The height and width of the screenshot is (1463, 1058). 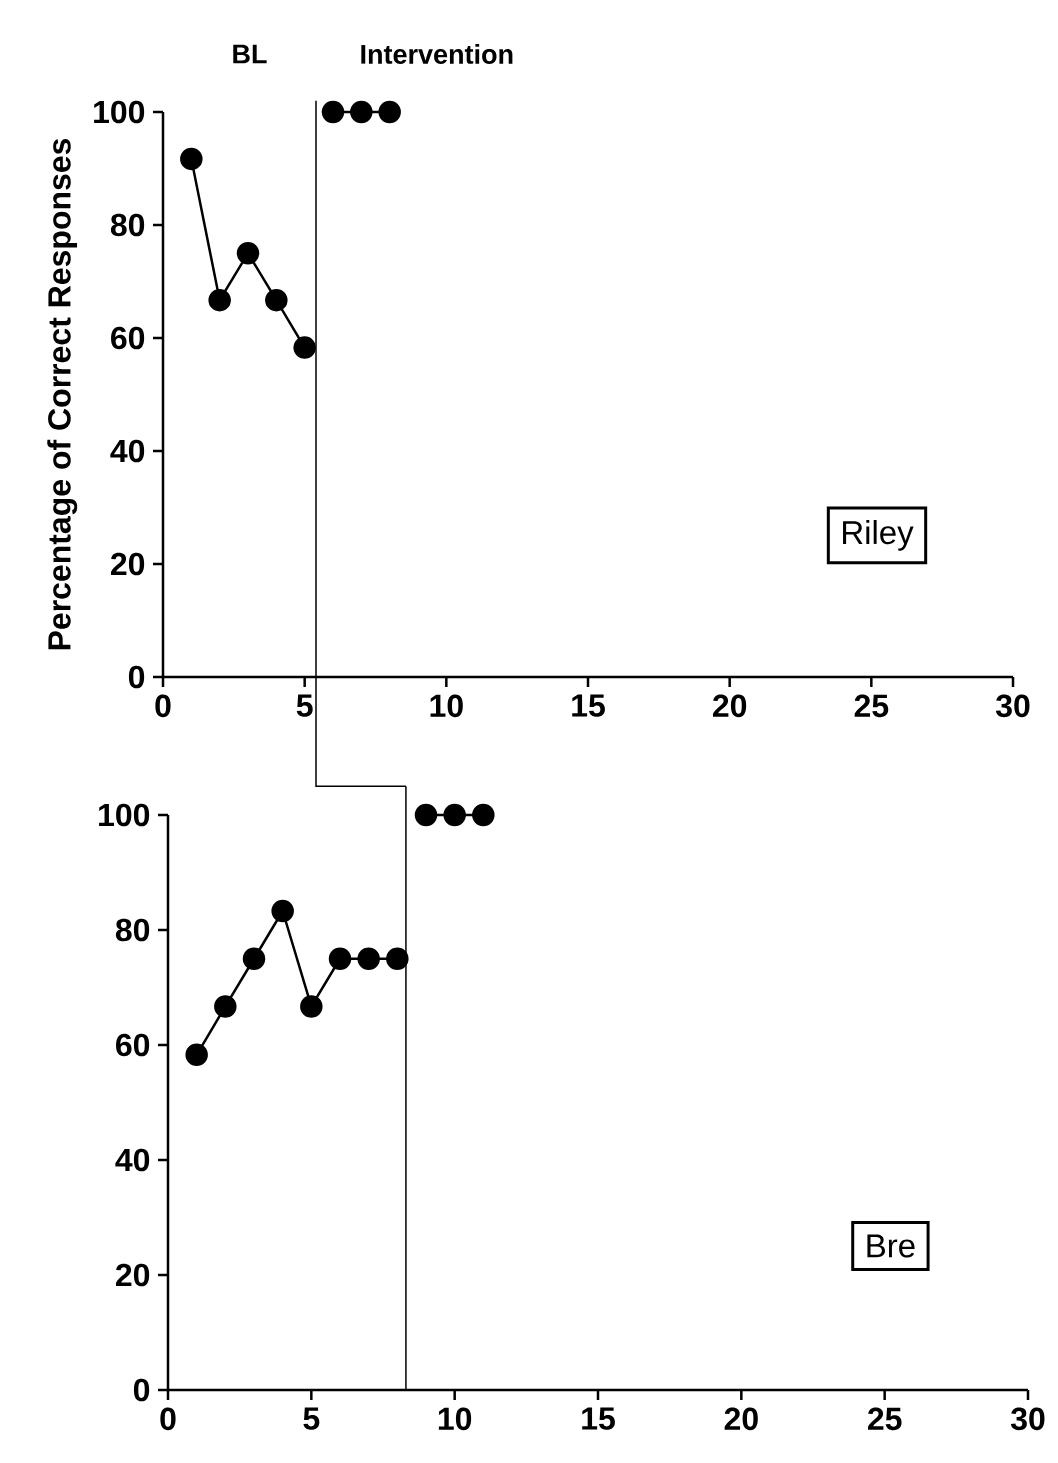 I want to click on text: Riley, so click(x=878, y=535).